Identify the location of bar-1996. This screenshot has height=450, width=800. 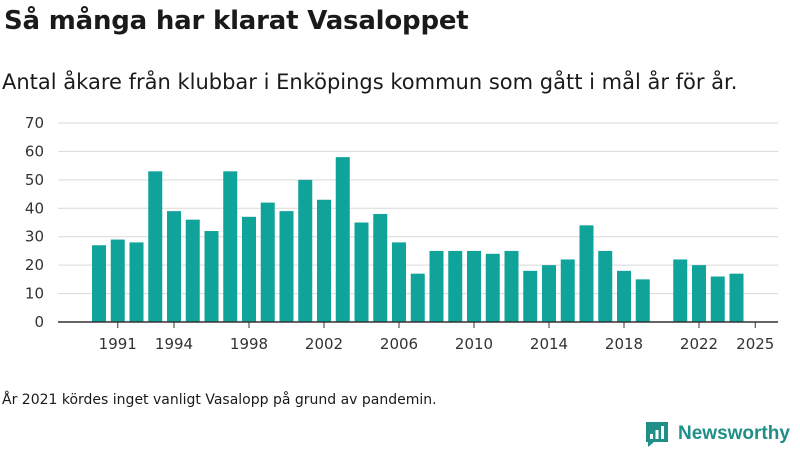
(211, 276).